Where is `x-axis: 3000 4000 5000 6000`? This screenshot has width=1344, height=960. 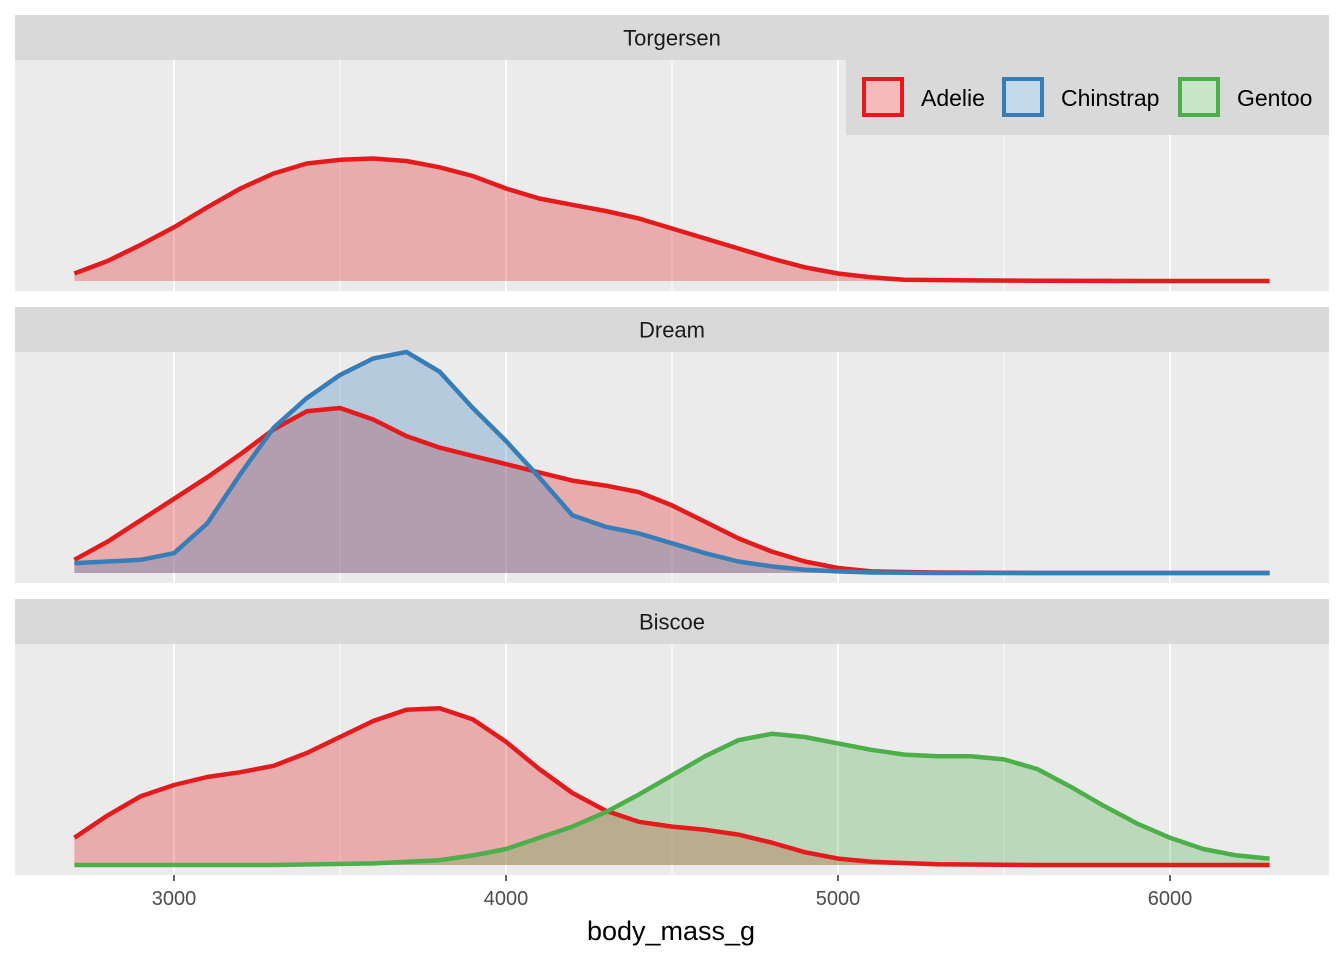 x-axis: 3000 4000 5000 6000 is located at coordinates (672, 892).